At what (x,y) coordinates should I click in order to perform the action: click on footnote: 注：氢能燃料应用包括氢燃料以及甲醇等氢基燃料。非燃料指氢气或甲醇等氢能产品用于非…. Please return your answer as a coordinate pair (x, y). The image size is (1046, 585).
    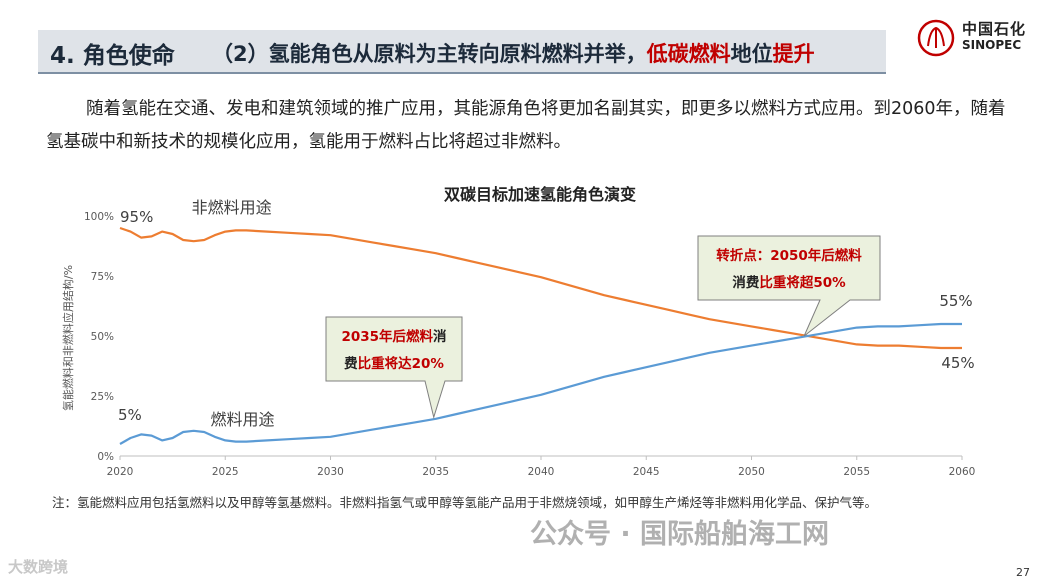
    Looking at the image, I should click on (465, 502).